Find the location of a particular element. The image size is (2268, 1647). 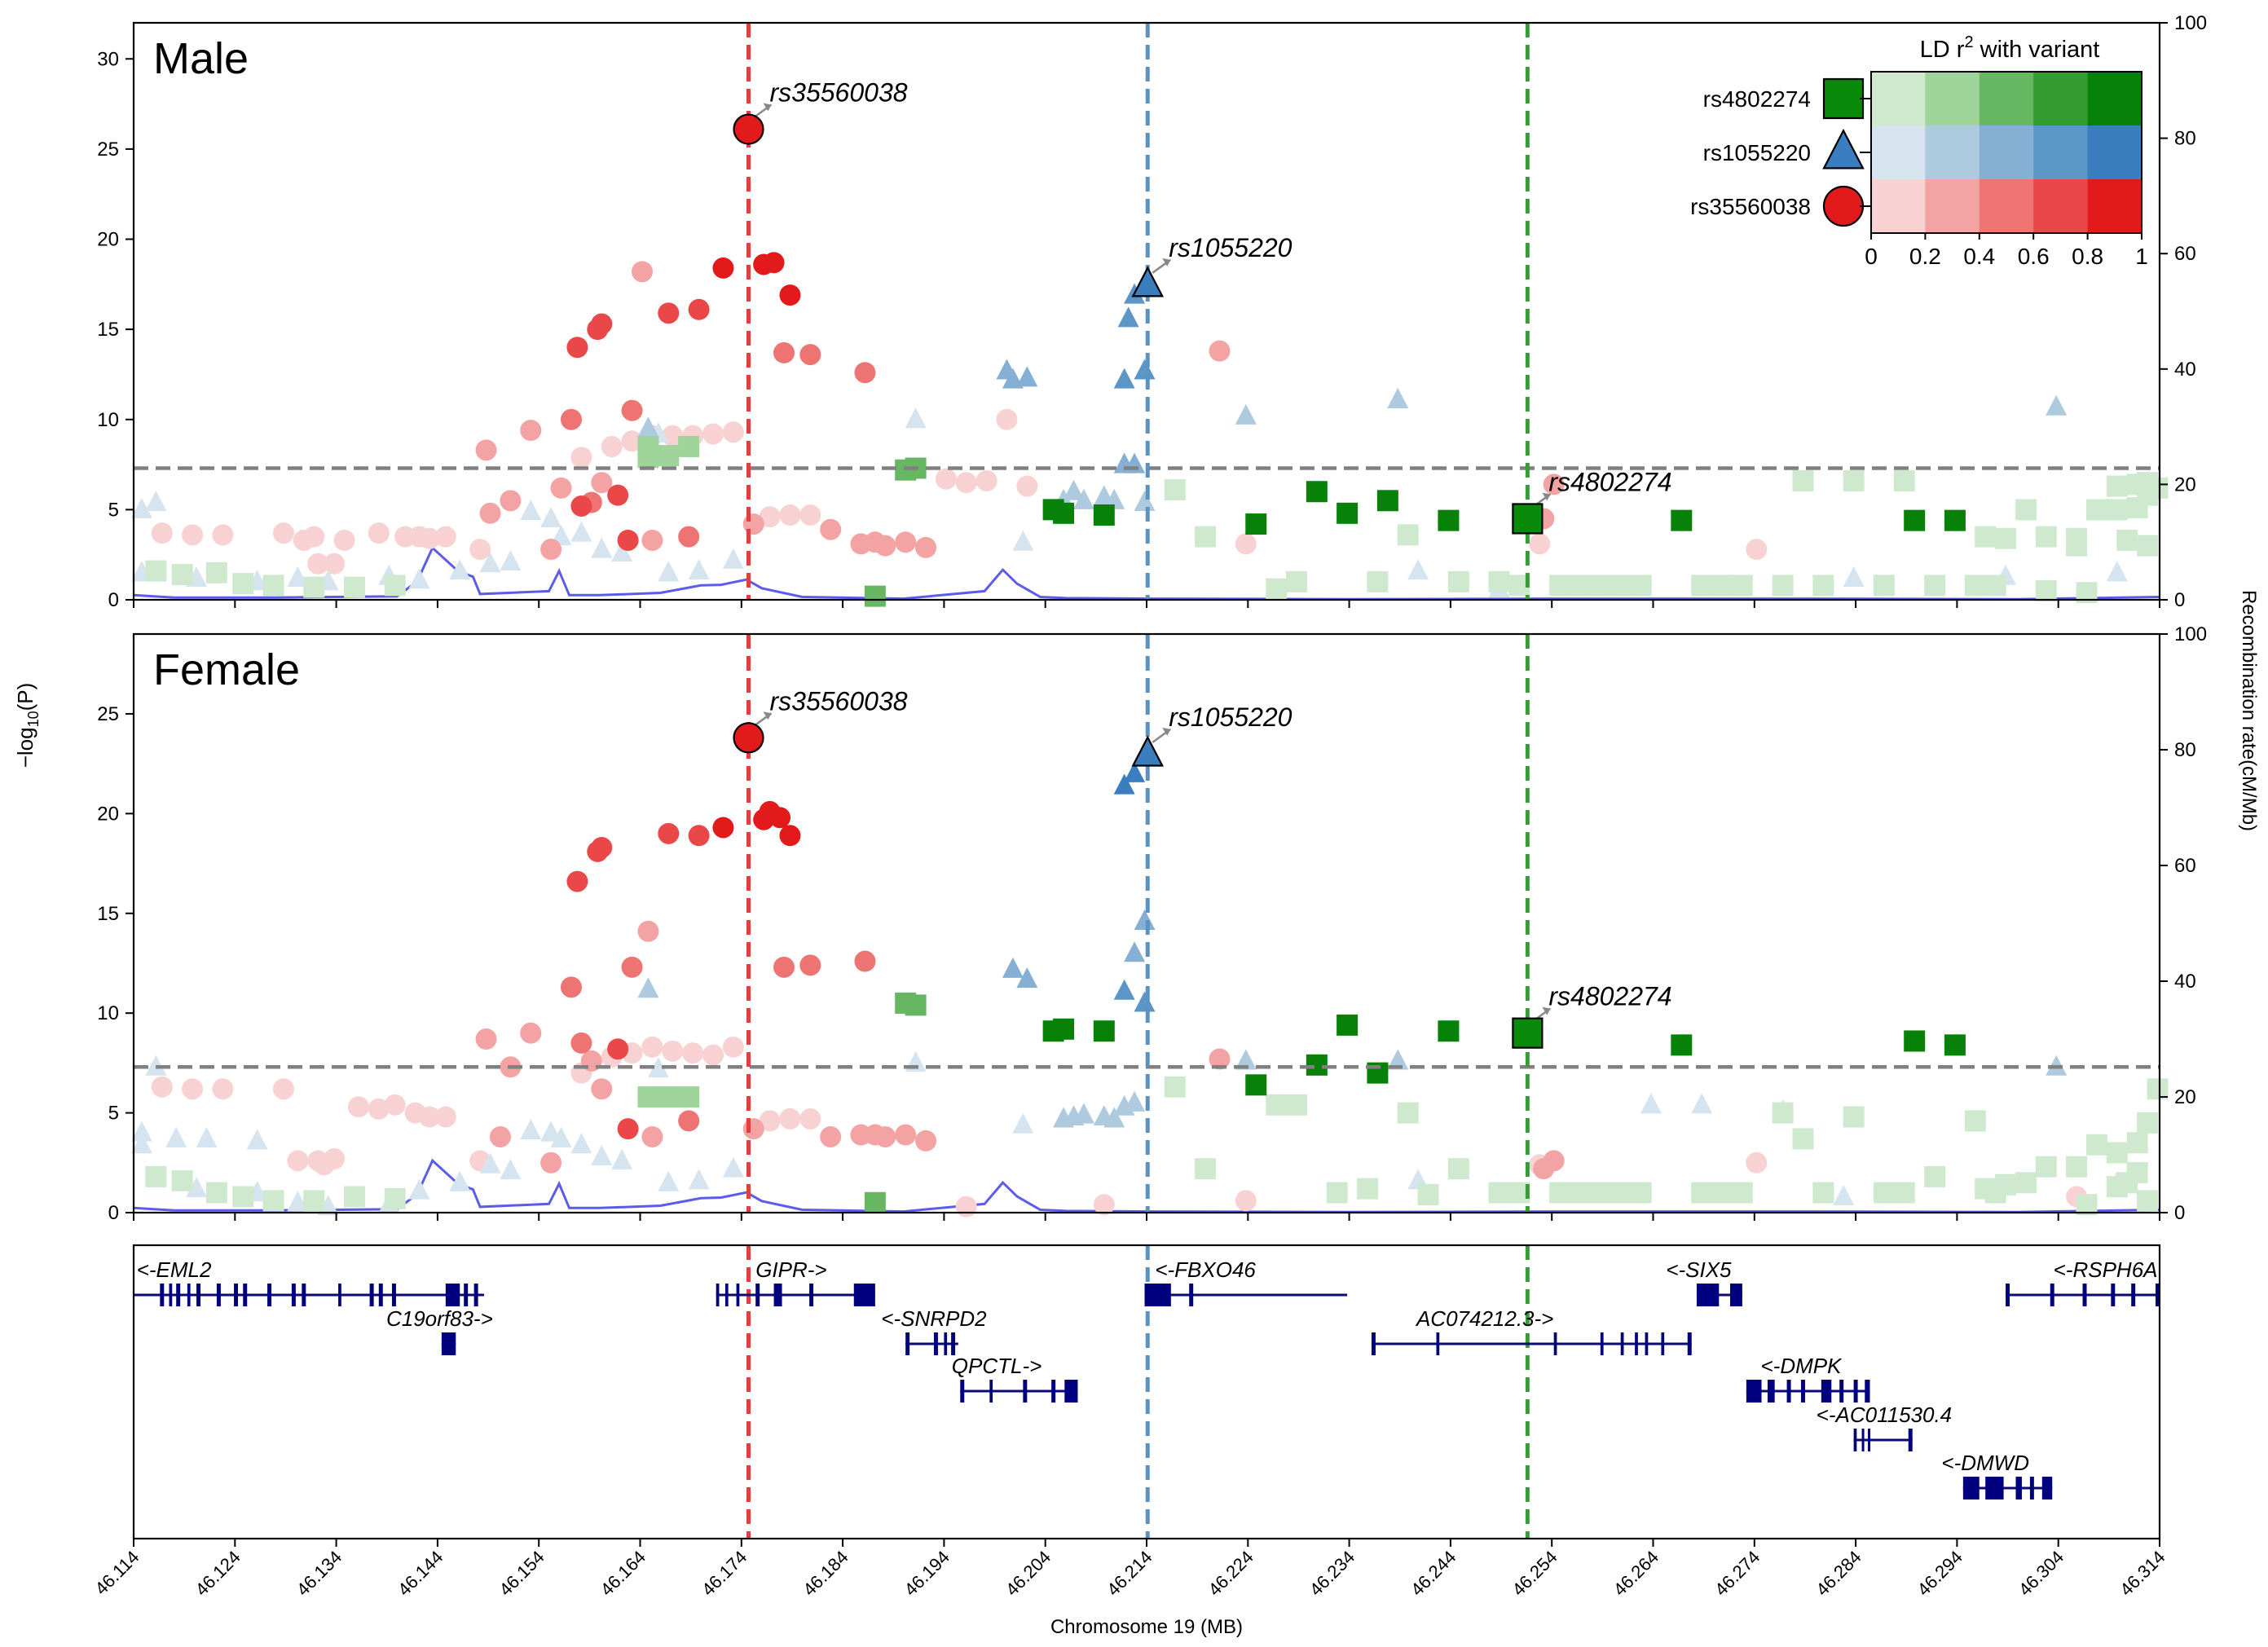

rec-tick-label: 0 is located at coordinates (2179, 600).